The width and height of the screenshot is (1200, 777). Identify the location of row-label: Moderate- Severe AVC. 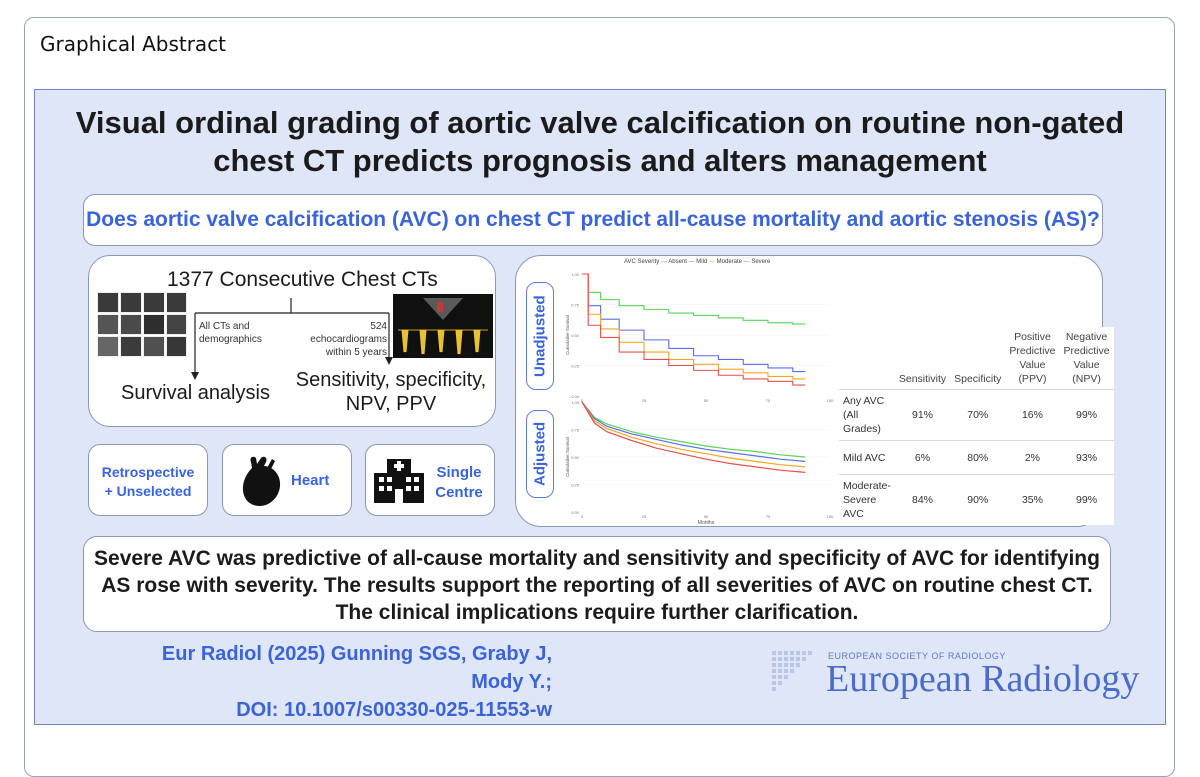
(867, 499).